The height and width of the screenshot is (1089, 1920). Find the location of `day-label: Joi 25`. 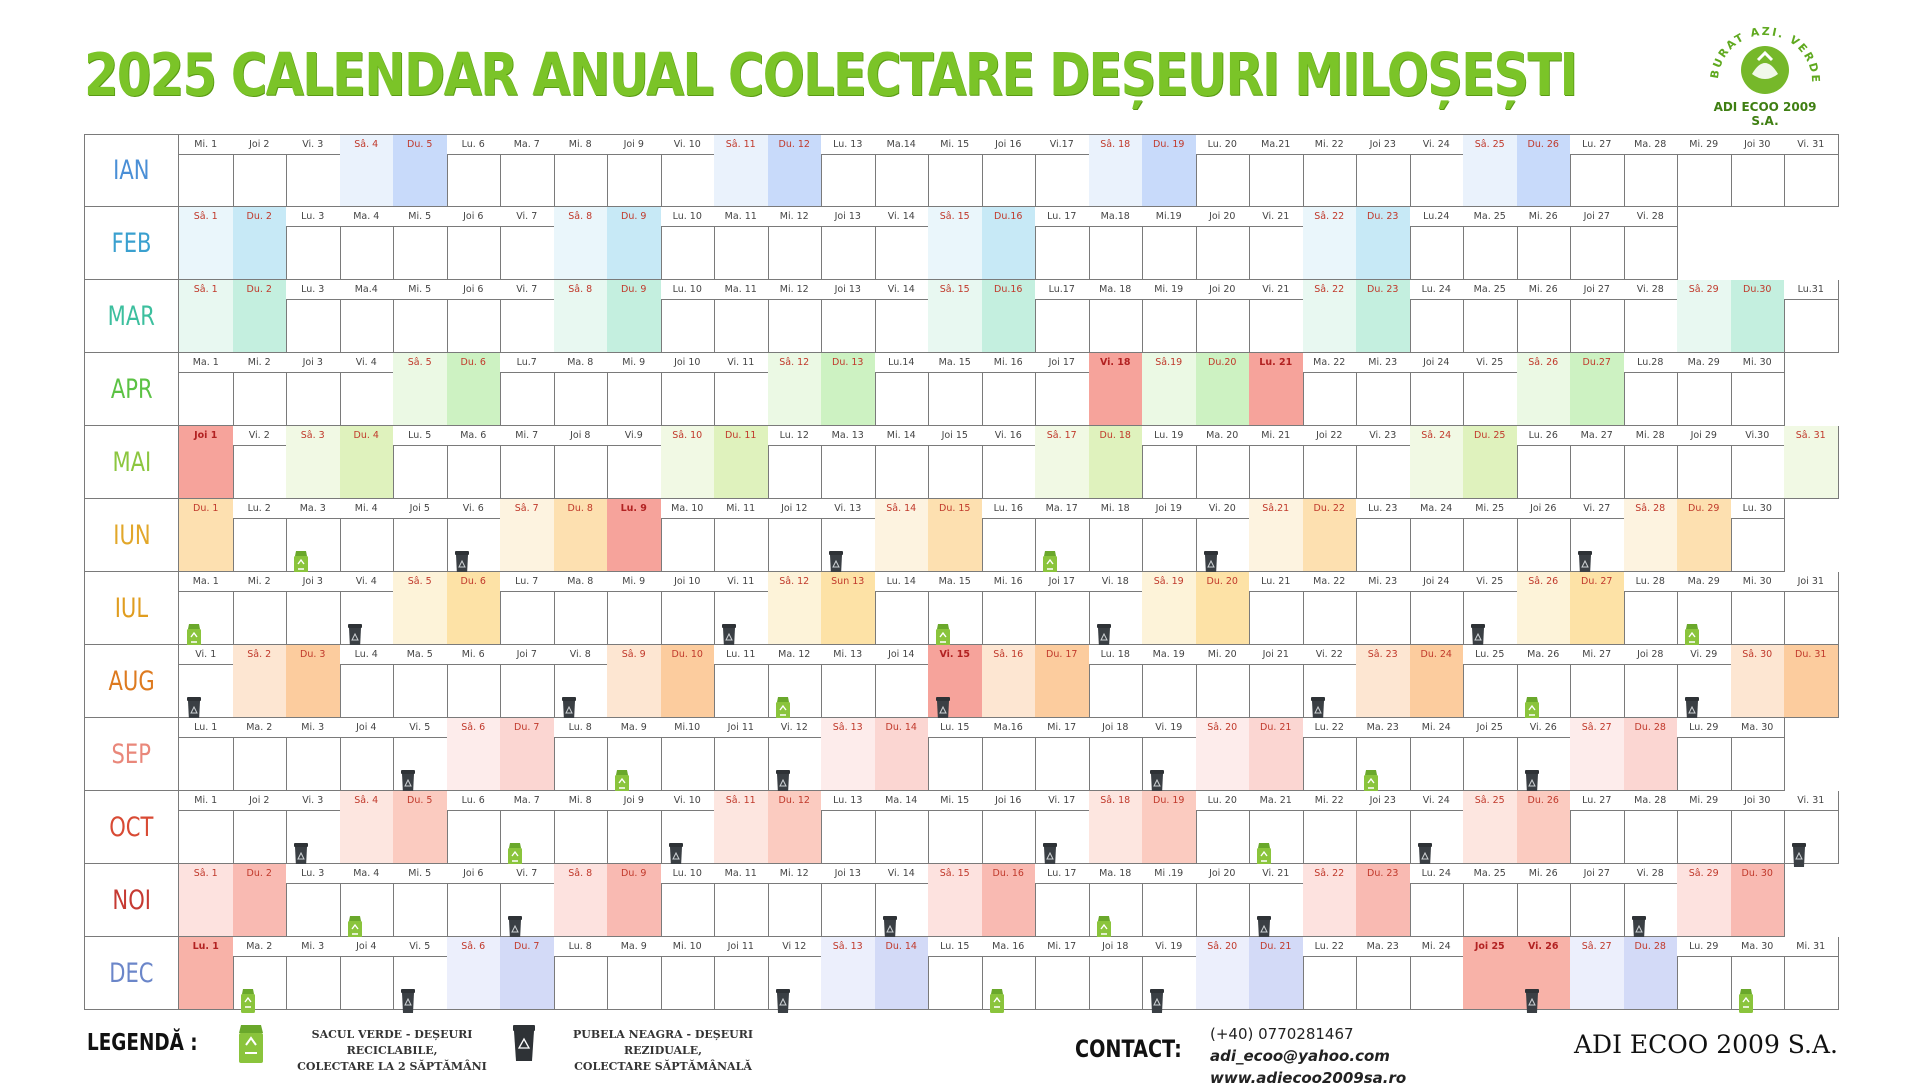

day-label: Joi 25 is located at coordinates (1490, 728).